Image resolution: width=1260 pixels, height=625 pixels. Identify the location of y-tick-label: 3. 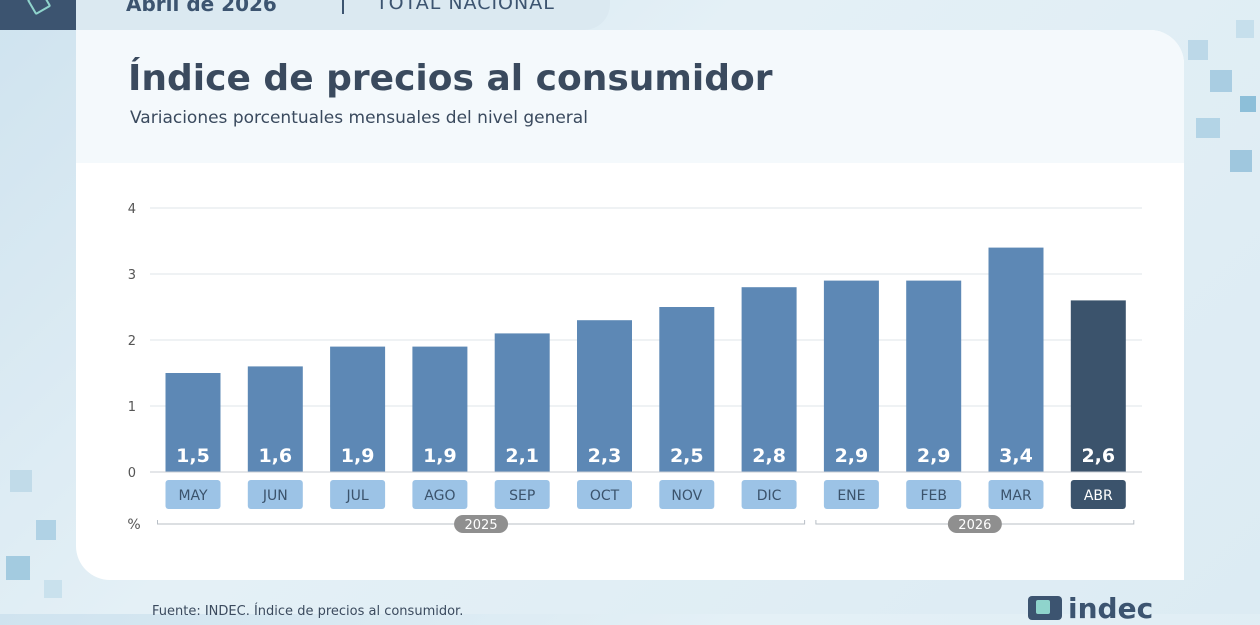
(132, 275).